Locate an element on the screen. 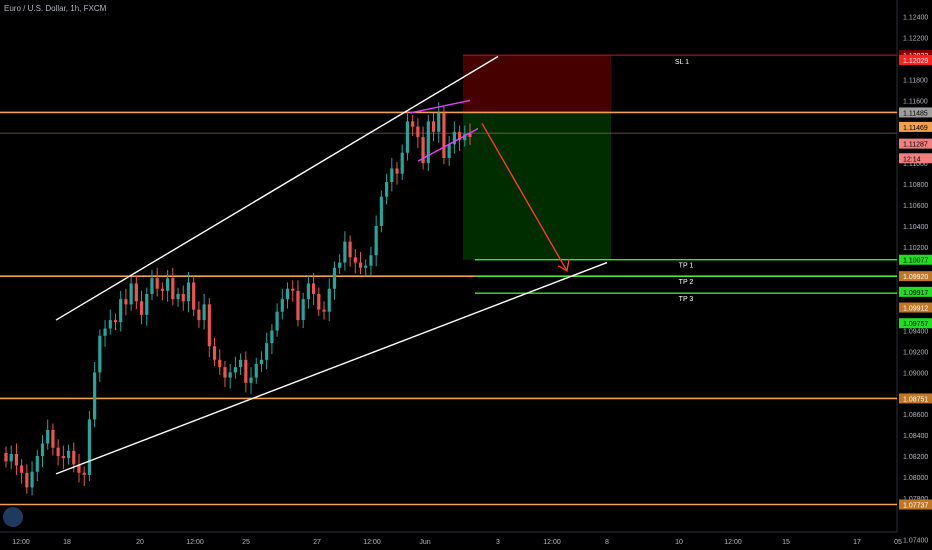 The image size is (932, 550). price-tick-label: 1.08600 is located at coordinates (915, 415).